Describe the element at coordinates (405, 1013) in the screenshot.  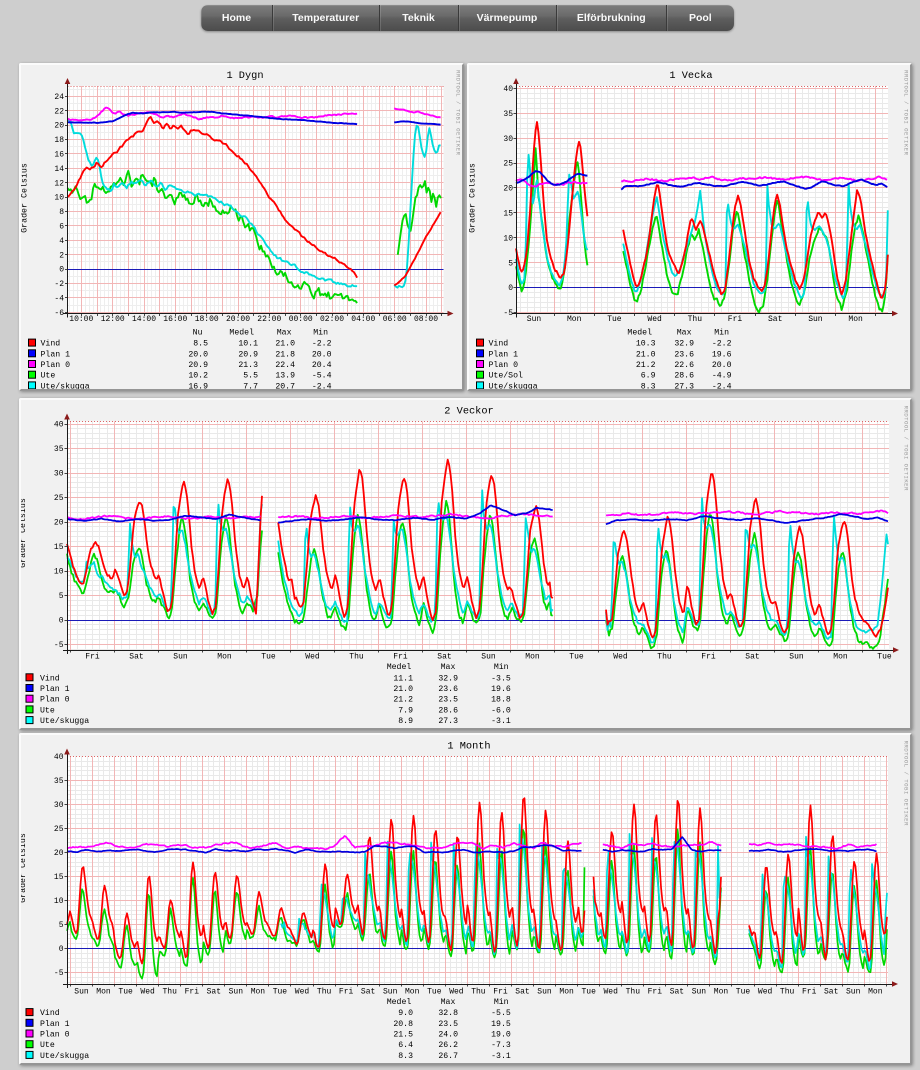
I see `svg-text: 9.0` at that location.